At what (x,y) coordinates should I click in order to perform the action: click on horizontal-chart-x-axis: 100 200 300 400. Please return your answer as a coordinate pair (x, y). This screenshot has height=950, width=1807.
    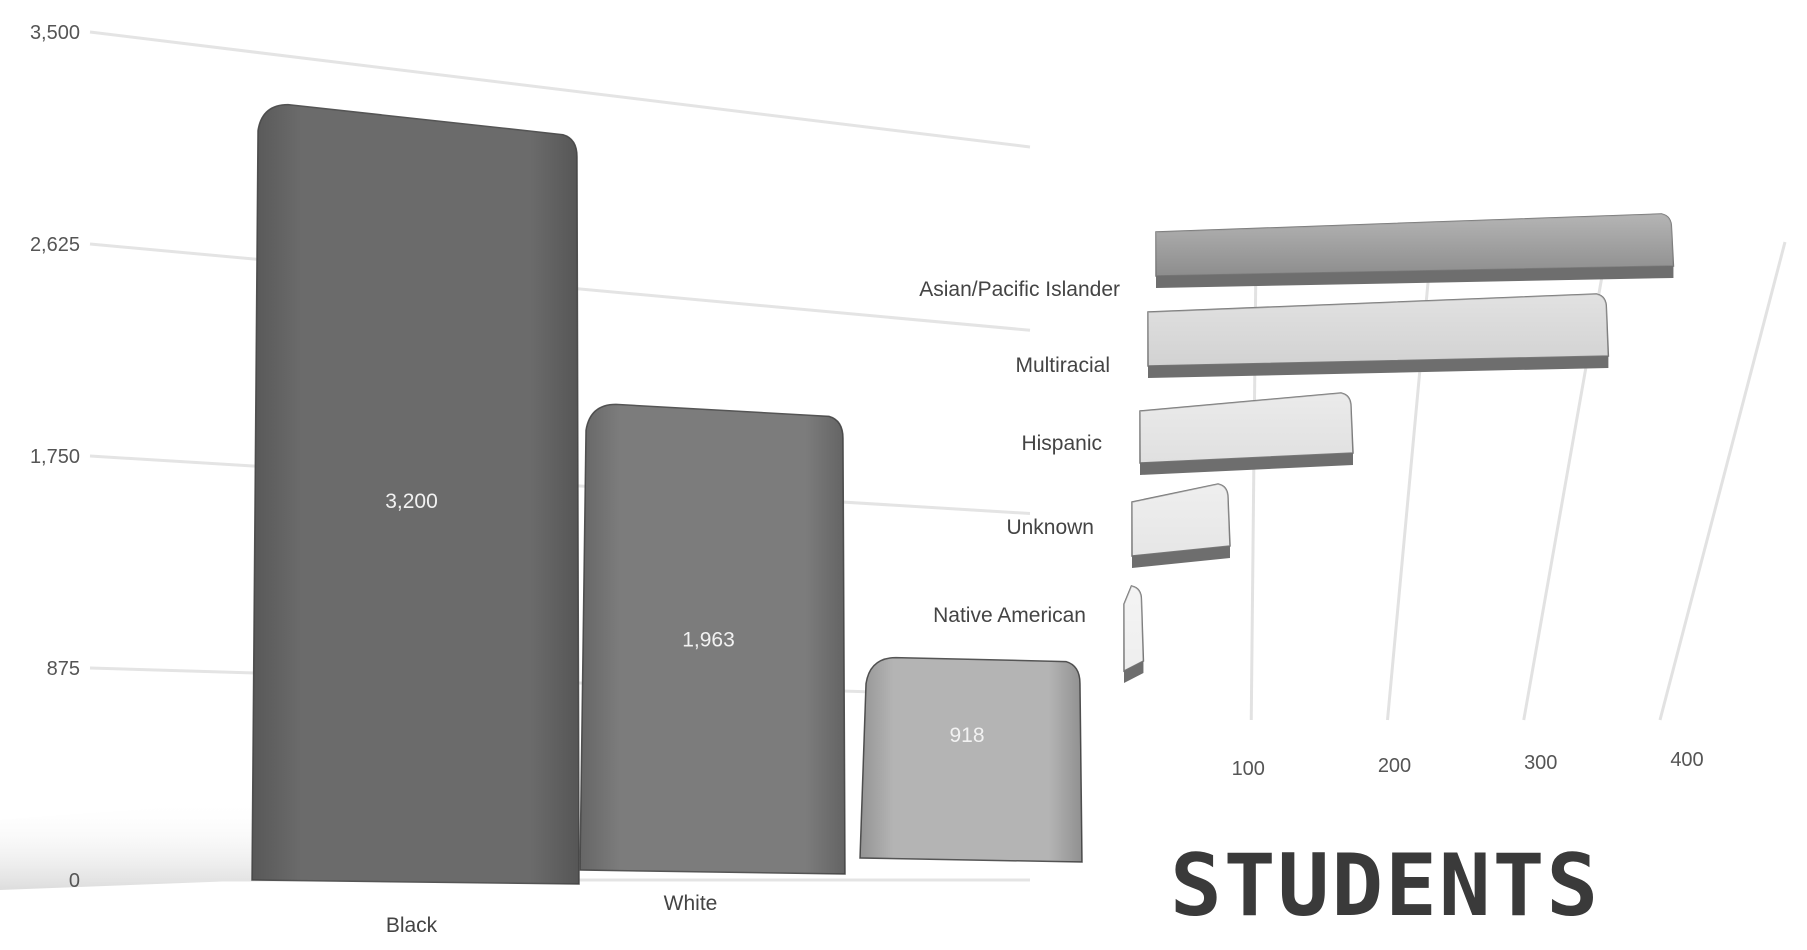
    Looking at the image, I should click on (1468, 764).